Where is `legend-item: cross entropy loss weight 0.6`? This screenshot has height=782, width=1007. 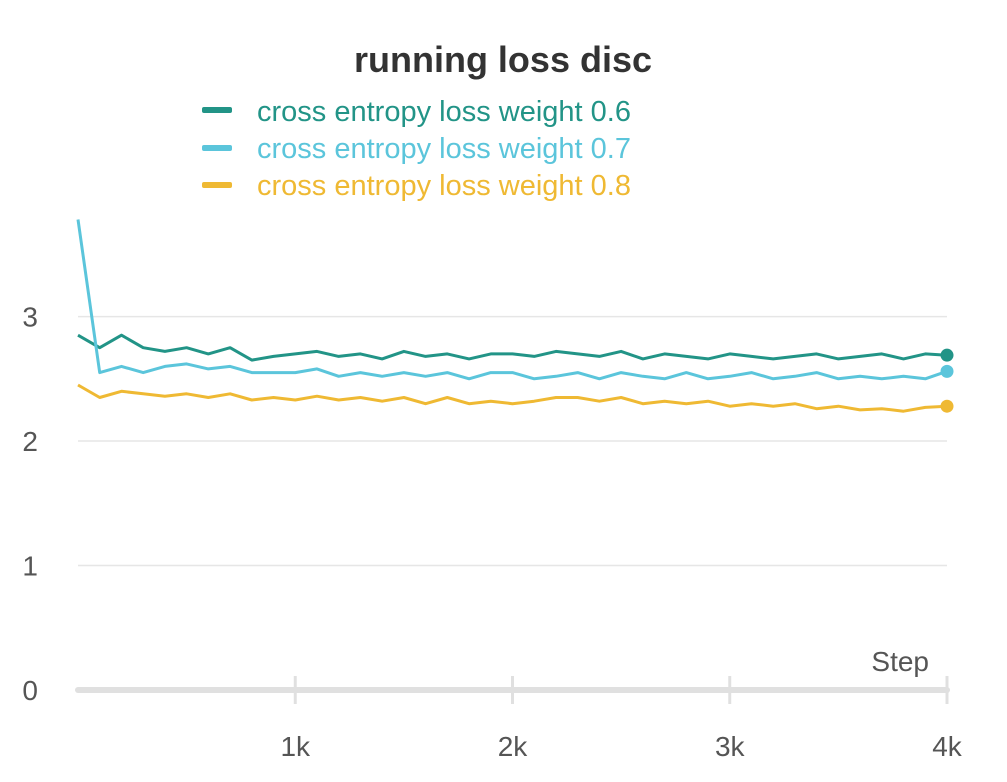
legend-item: cross entropy loss weight 0.6 is located at coordinates (416, 112).